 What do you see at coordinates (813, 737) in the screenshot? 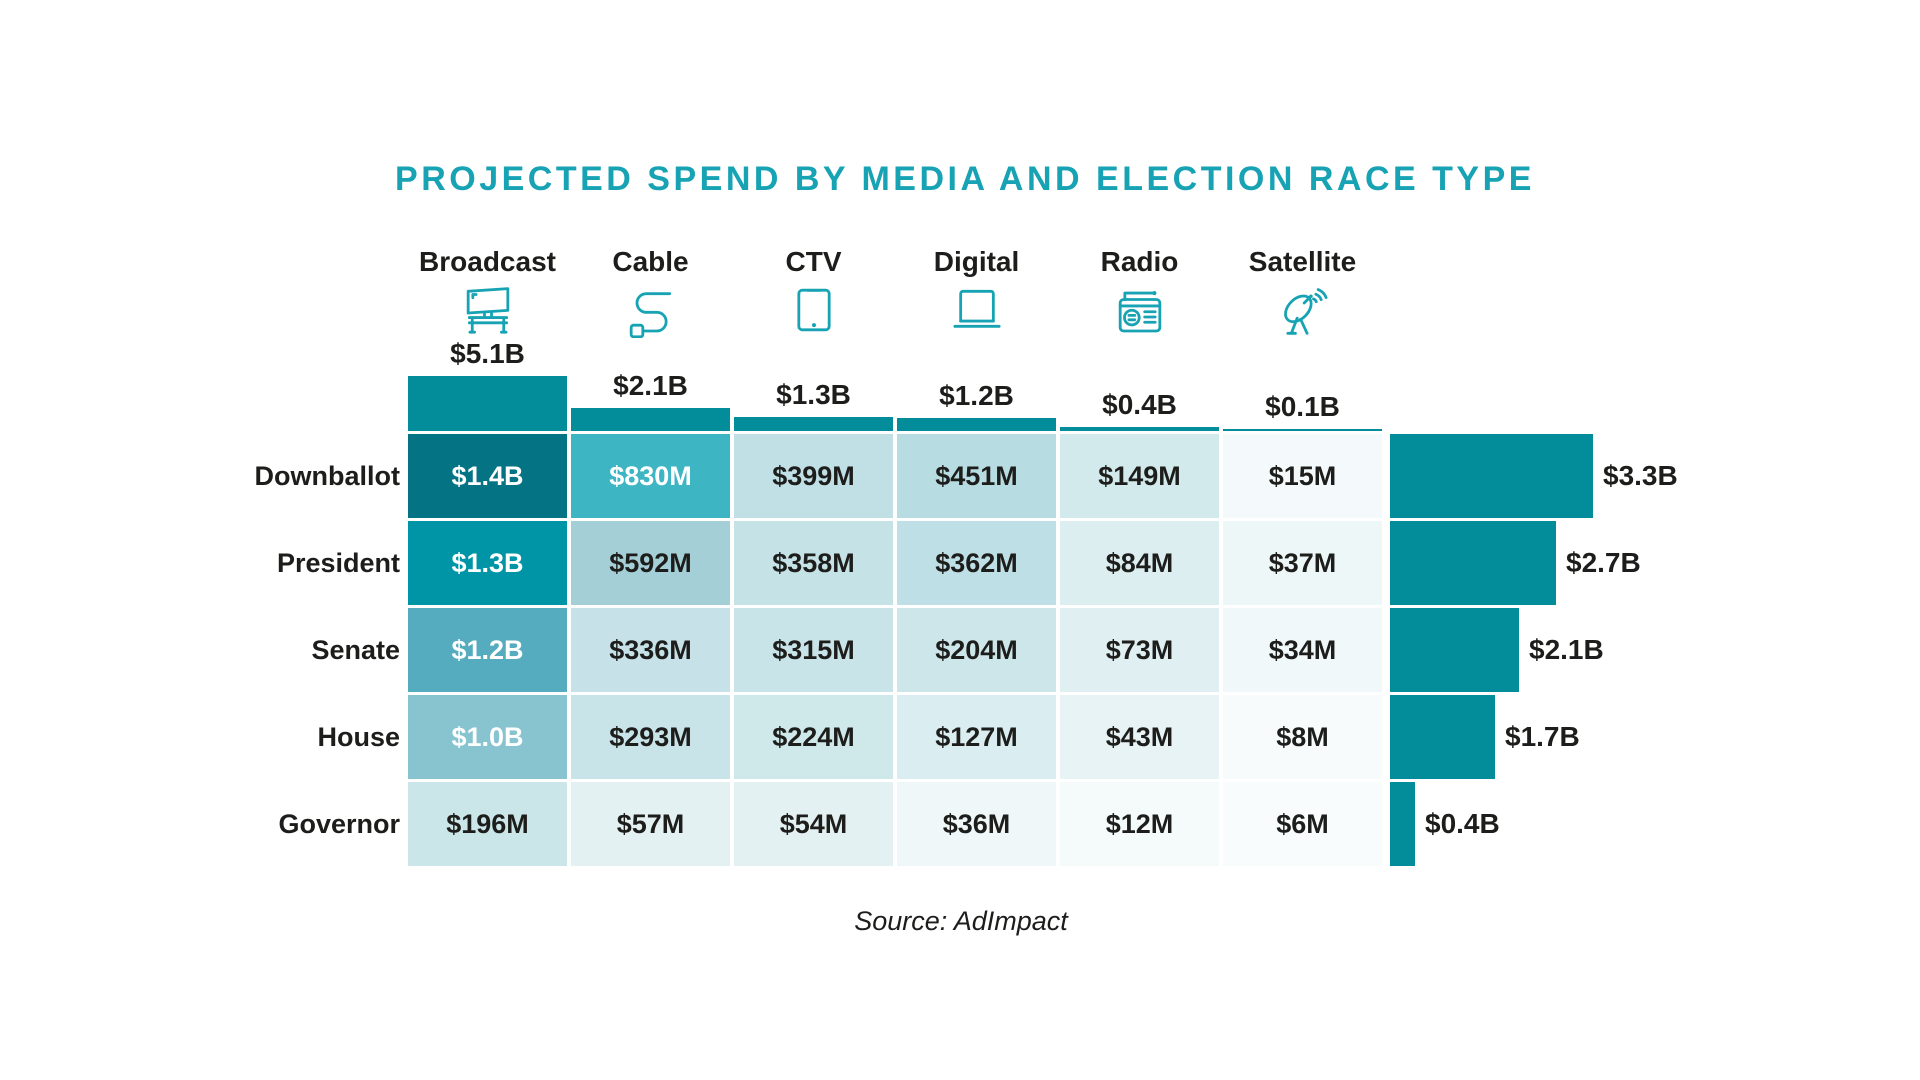
I see `heat-cell: $224M` at bounding box center [813, 737].